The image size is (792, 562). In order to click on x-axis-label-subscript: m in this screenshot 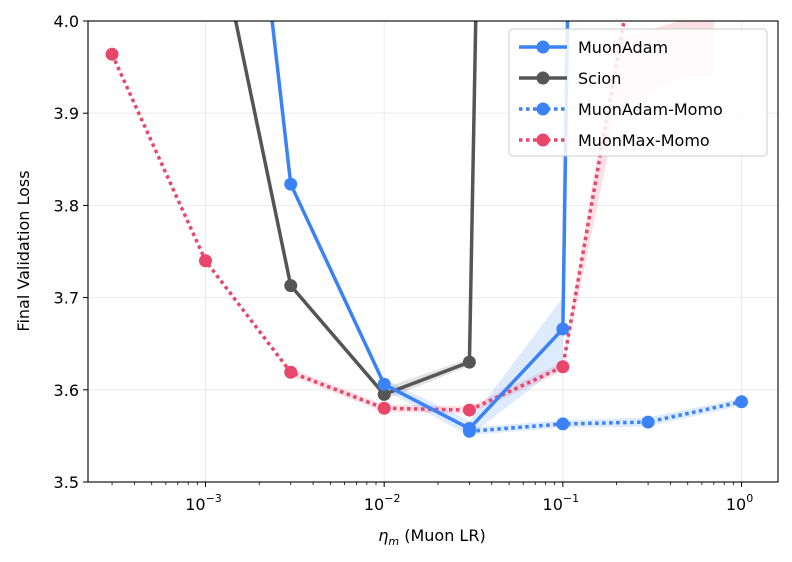, I will do `click(393, 541)`.